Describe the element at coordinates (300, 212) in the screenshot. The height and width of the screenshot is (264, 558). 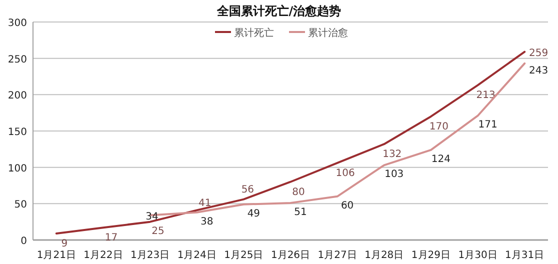
I see `data-label: 51` at that location.